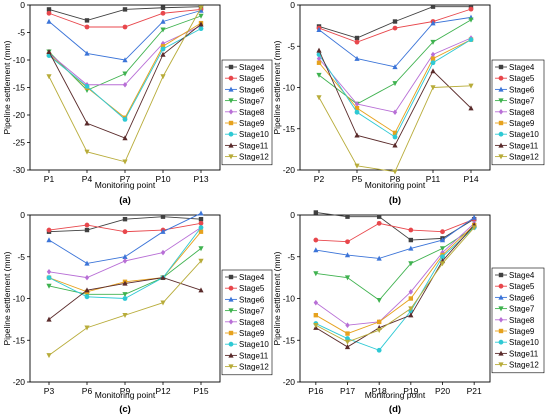 The height and width of the screenshot is (420, 550). I want to click on legend-entry: Stage6, so click(522, 297).